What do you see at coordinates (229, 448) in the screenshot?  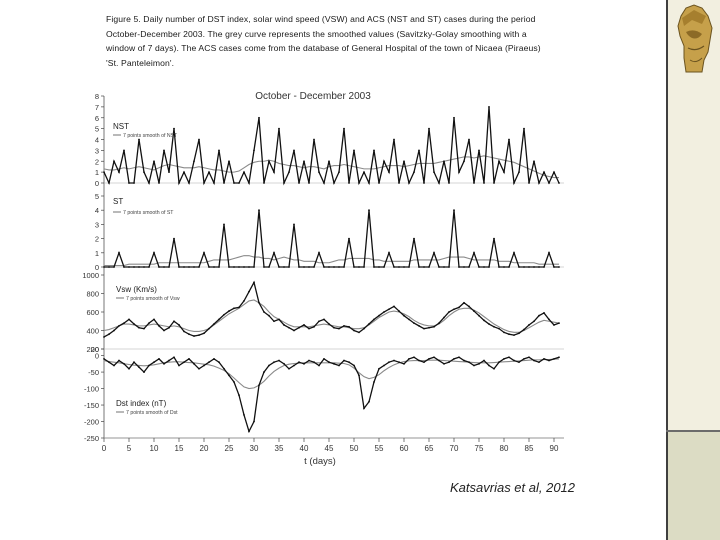 I see `x-tick-label: 25` at bounding box center [229, 448].